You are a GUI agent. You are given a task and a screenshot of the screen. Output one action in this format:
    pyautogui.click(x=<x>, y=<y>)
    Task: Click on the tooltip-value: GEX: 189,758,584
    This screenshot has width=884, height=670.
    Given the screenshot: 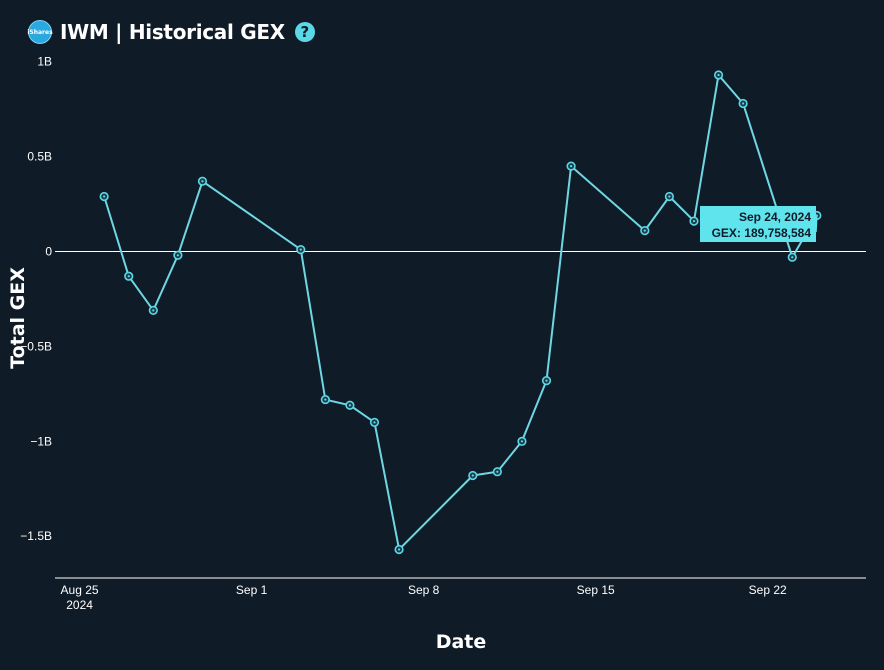 What is the action you would take?
    pyautogui.click(x=762, y=233)
    